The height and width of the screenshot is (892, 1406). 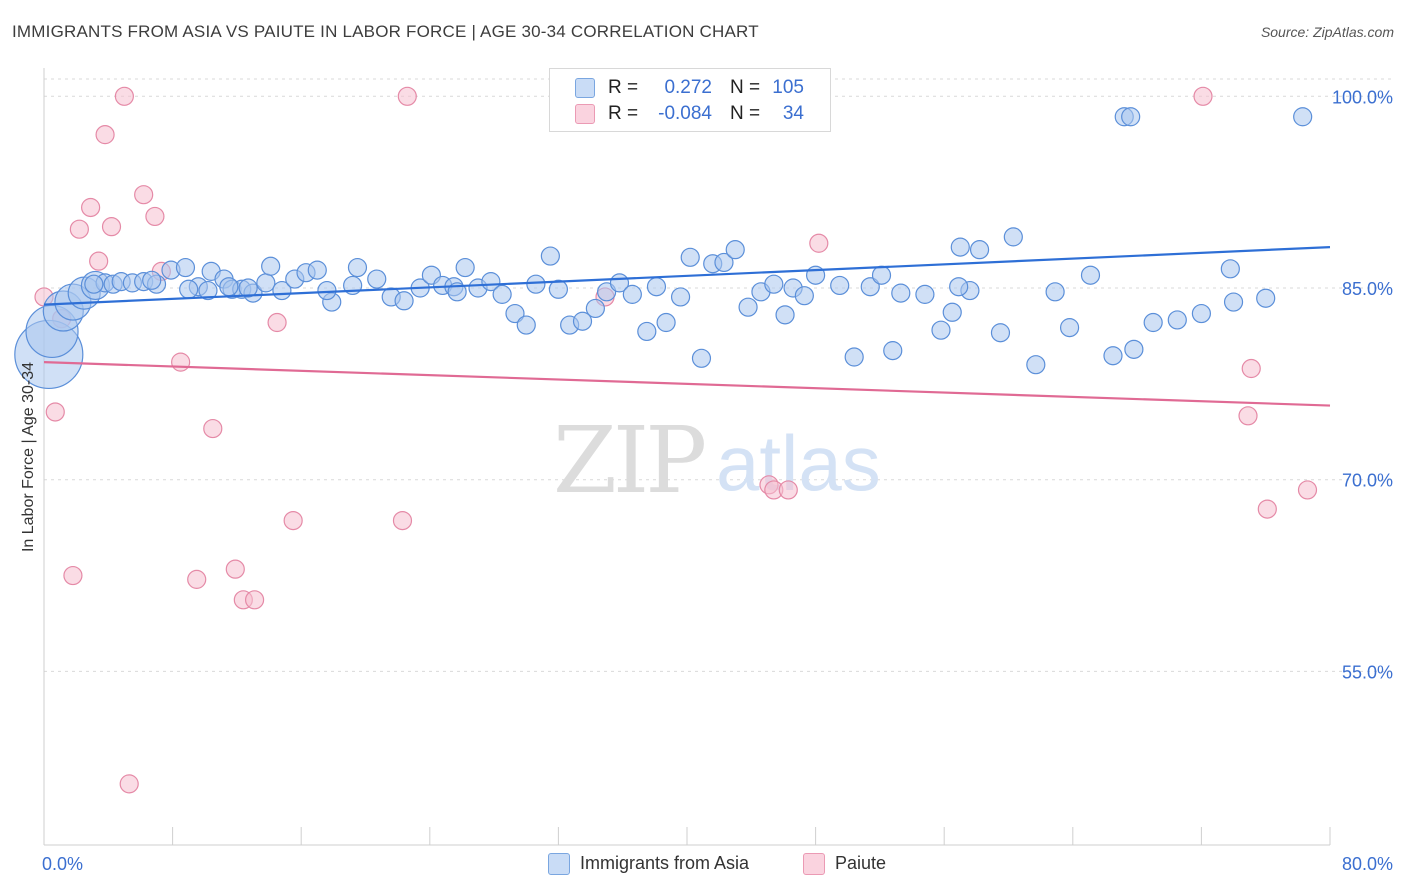 I want to click on stats-row-asia: R = 0.272 N = 105, so click(x=690, y=88).